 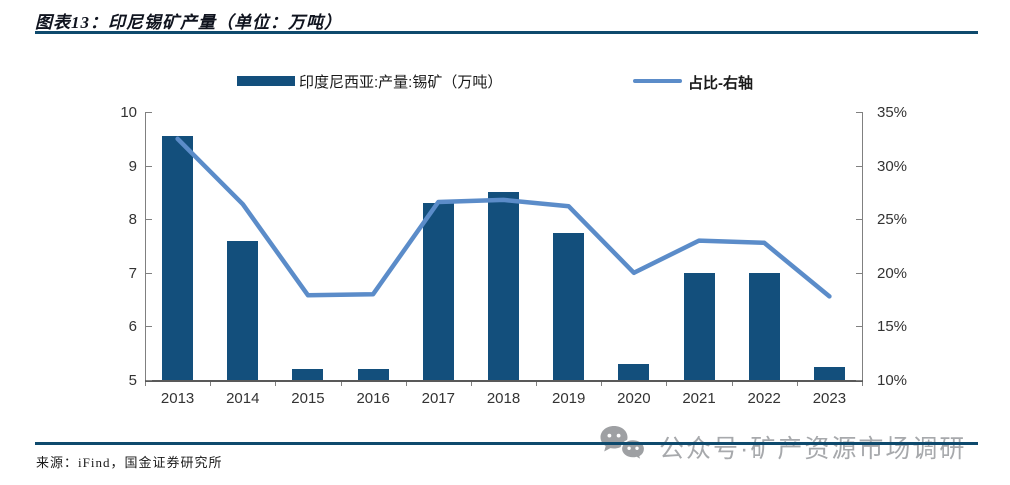 What do you see at coordinates (764, 398) in the screenshot?
I see `x-axis-label: 2022` at bounding box center [764, 398].